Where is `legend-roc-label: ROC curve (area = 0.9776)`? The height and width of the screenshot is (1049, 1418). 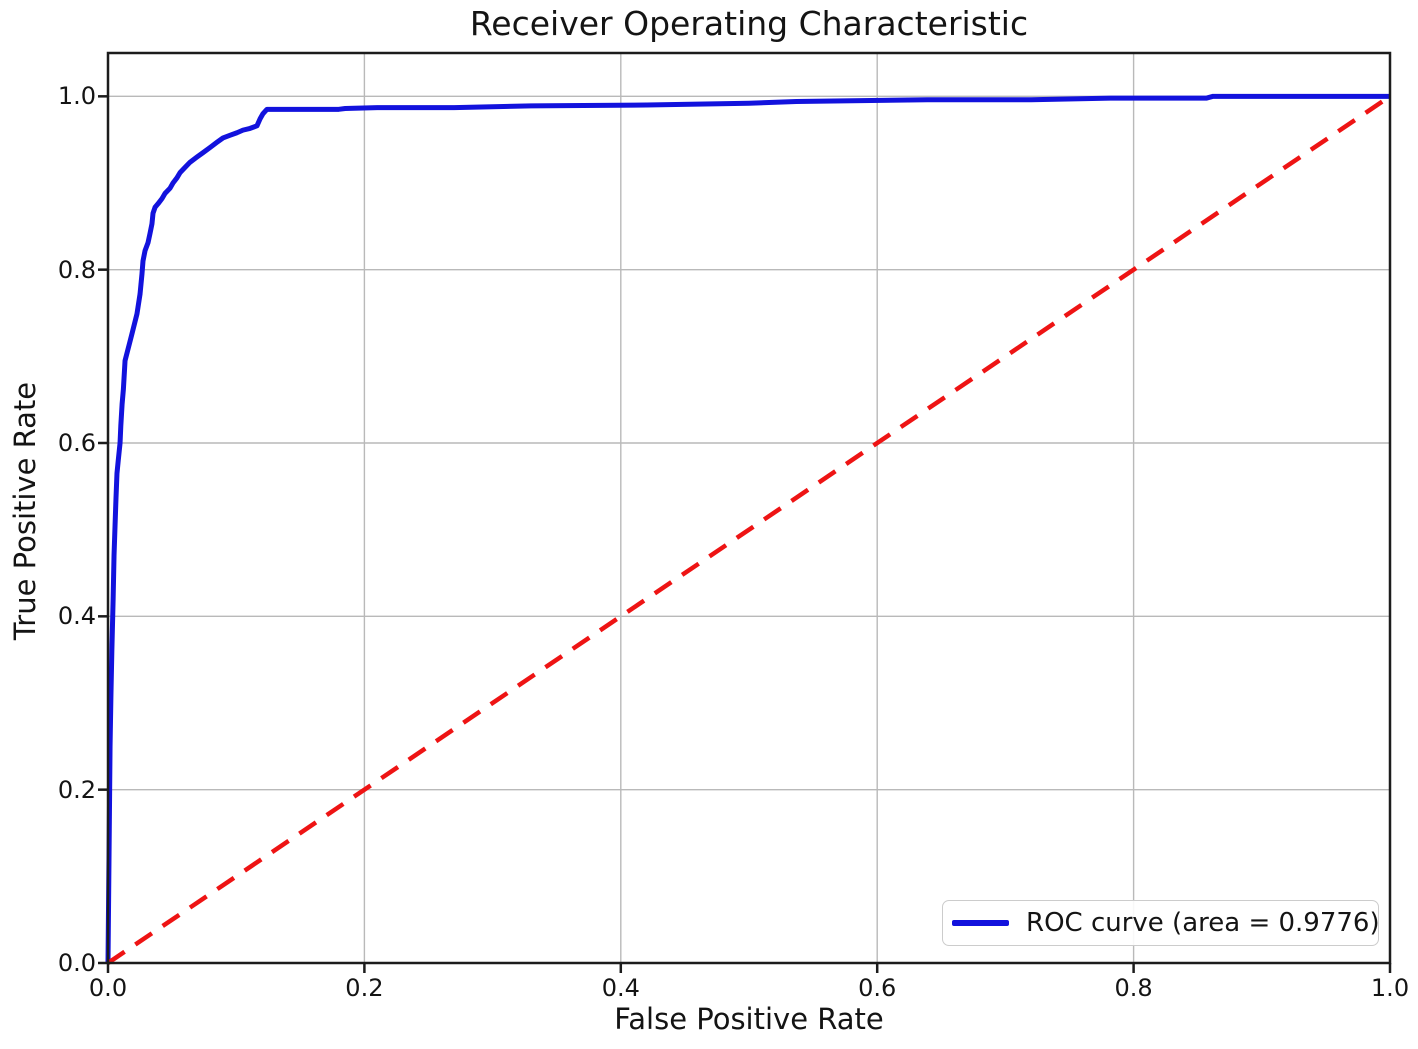 legend-roc-label: ROC curve (area = 0.9776) is located at coordinates (1203, 923).